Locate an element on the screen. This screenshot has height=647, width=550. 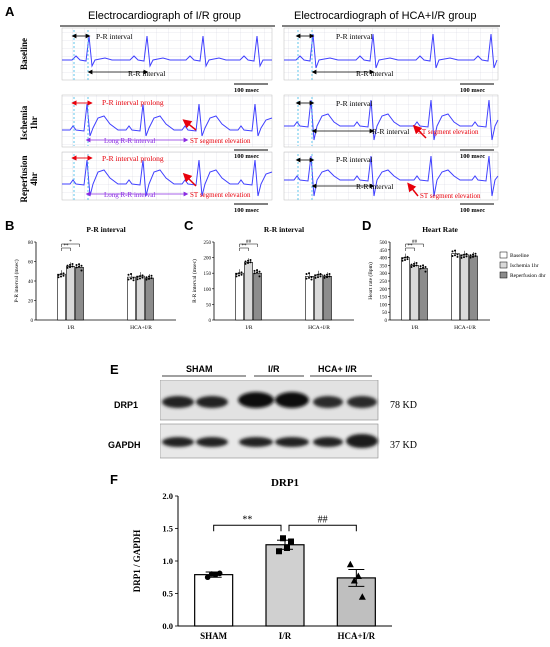
y-tick-label: 60 is located at coordinates (31, 263).